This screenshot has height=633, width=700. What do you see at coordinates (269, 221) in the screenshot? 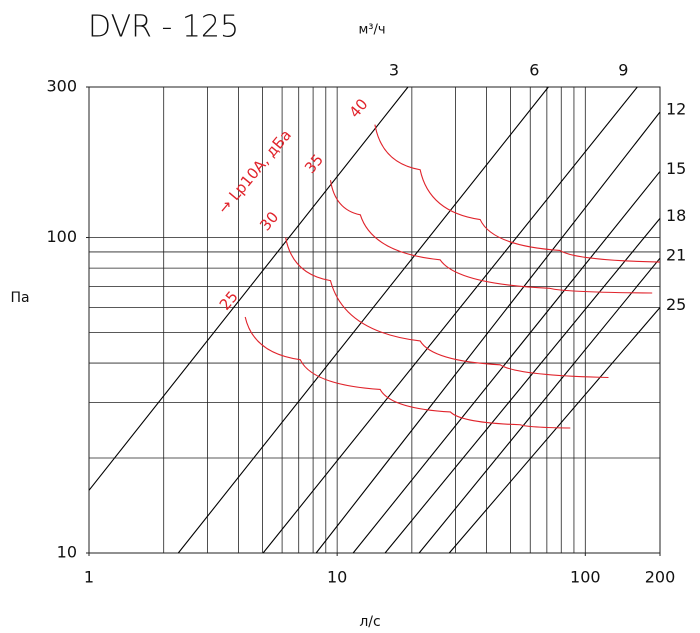
I see `curve-label: 30` at bounding box center [269, 221].